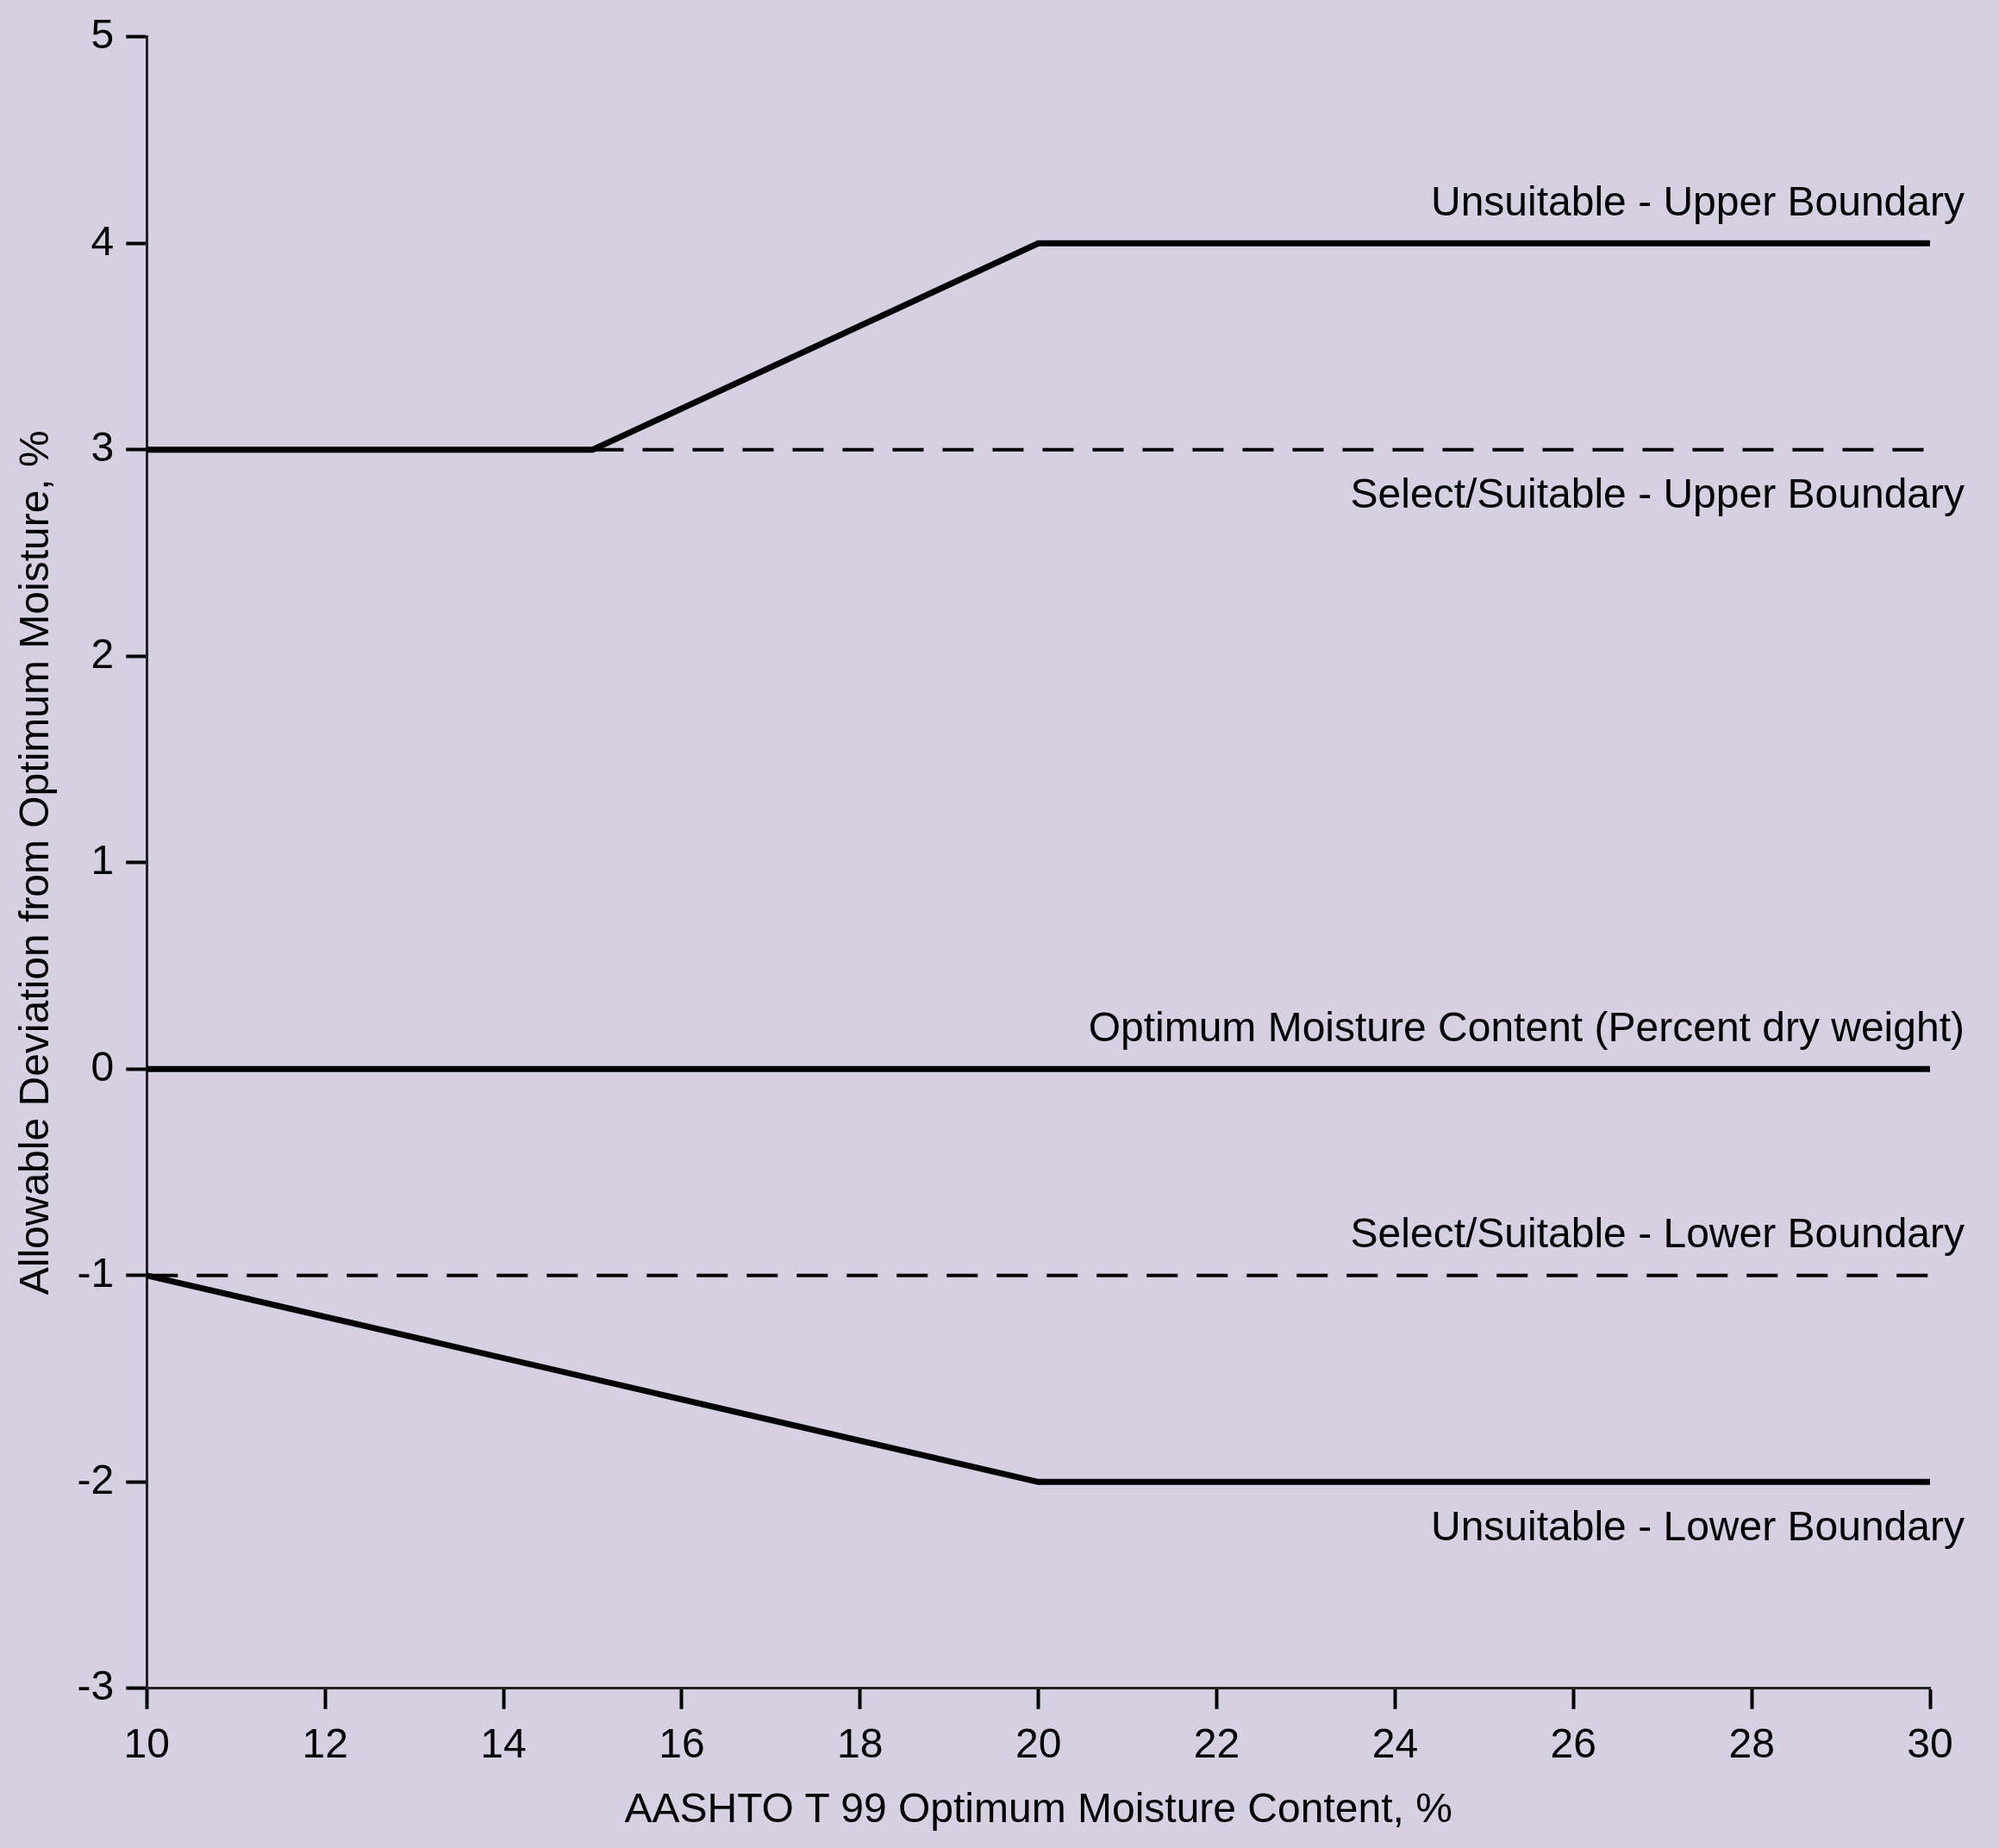  I want to click on y-tick-label: -3, so click(96, 1686).